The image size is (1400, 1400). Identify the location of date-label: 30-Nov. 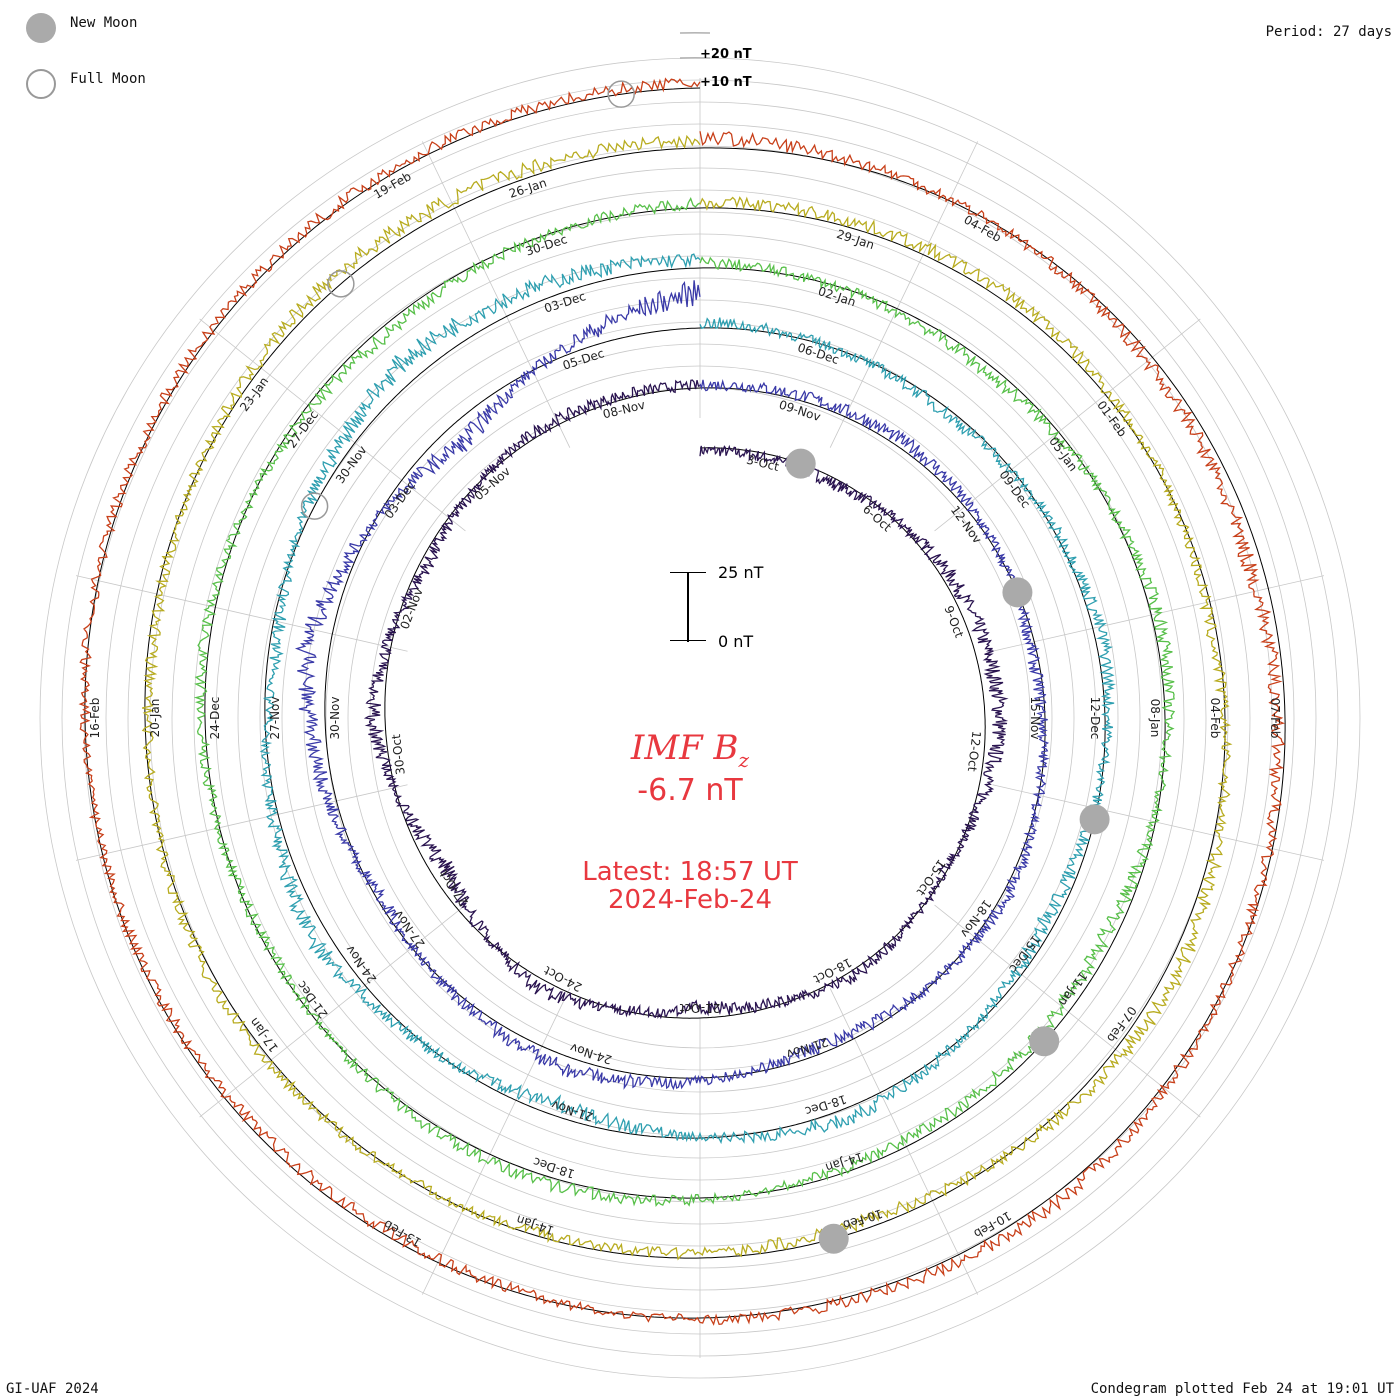
(335, 717).